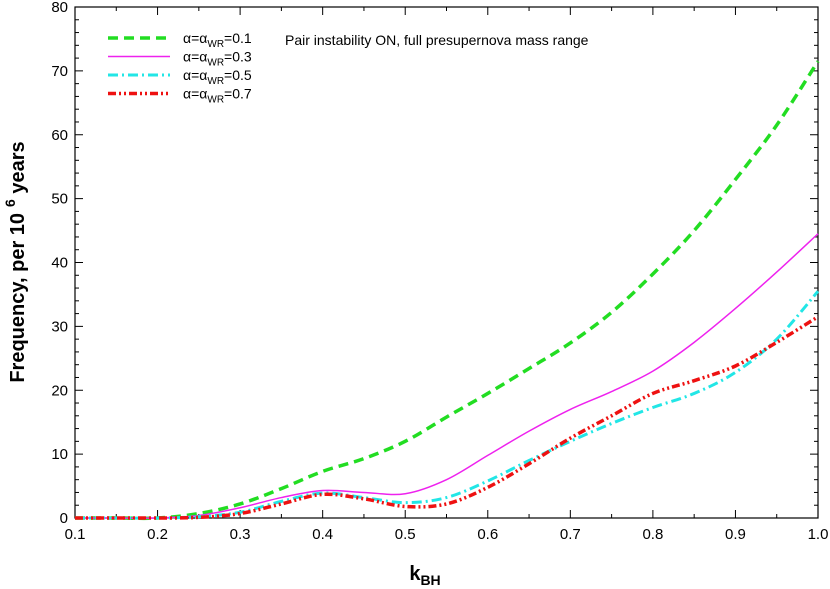 This screenshot has width=830, height=589. What do you see at coordinates (415, 574) in the screenshot?
I see `x-axis-title-main: k` at bounding box center [415, 574].